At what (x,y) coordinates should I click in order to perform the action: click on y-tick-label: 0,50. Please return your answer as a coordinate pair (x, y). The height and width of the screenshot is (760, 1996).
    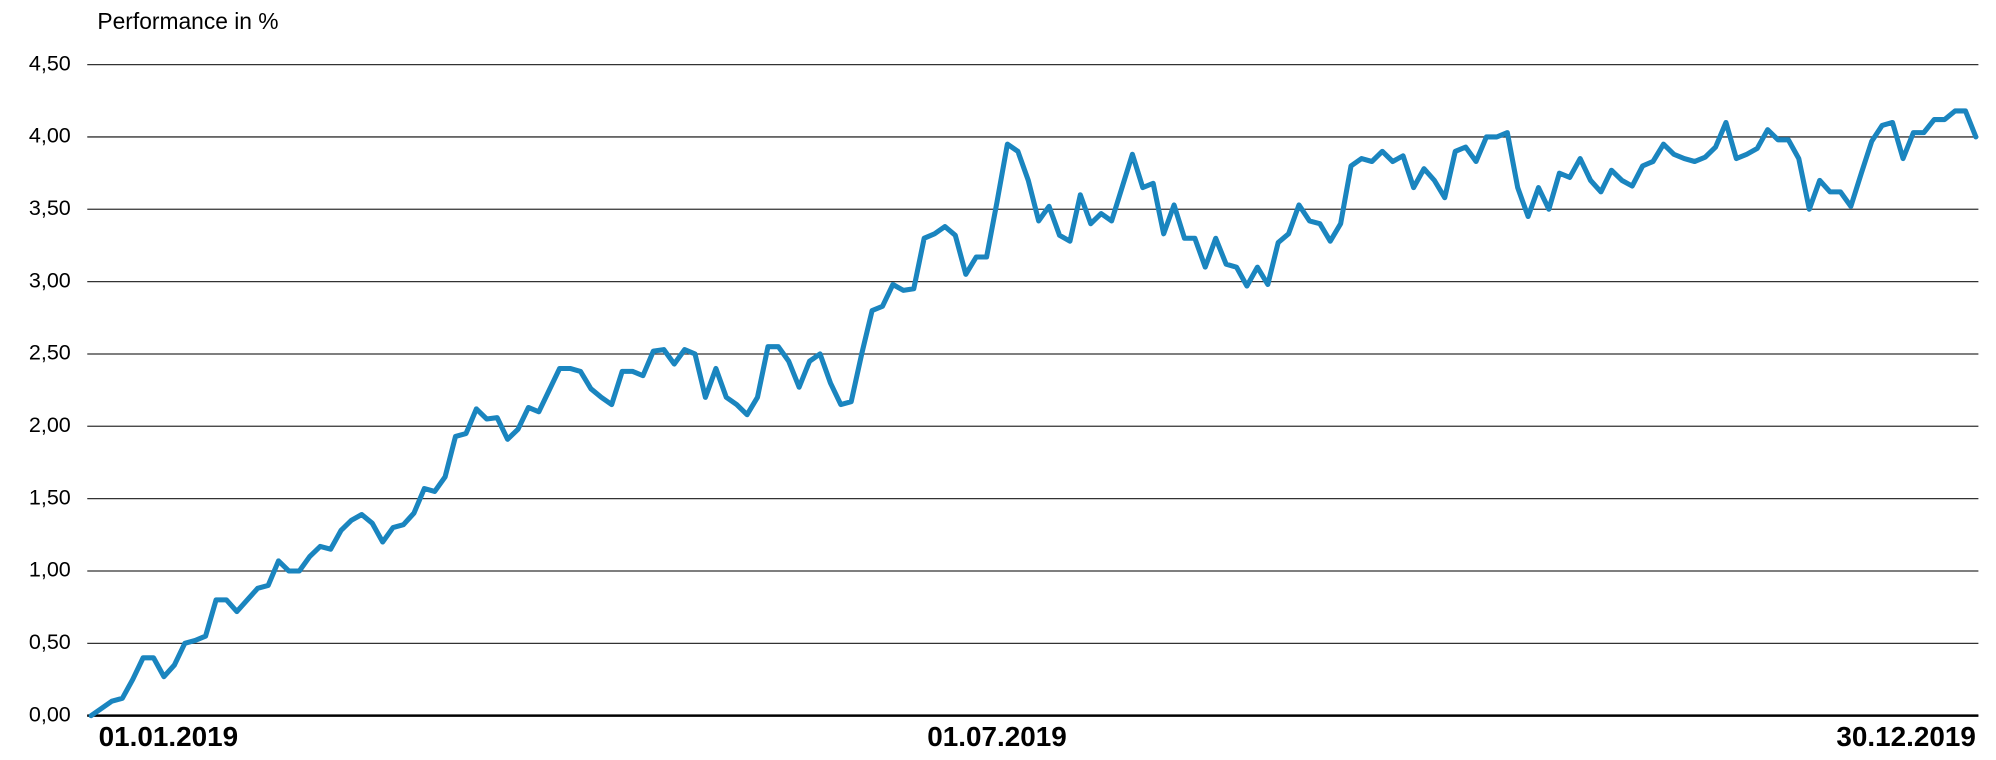
    Looking at the image, I should click on (50, 642).